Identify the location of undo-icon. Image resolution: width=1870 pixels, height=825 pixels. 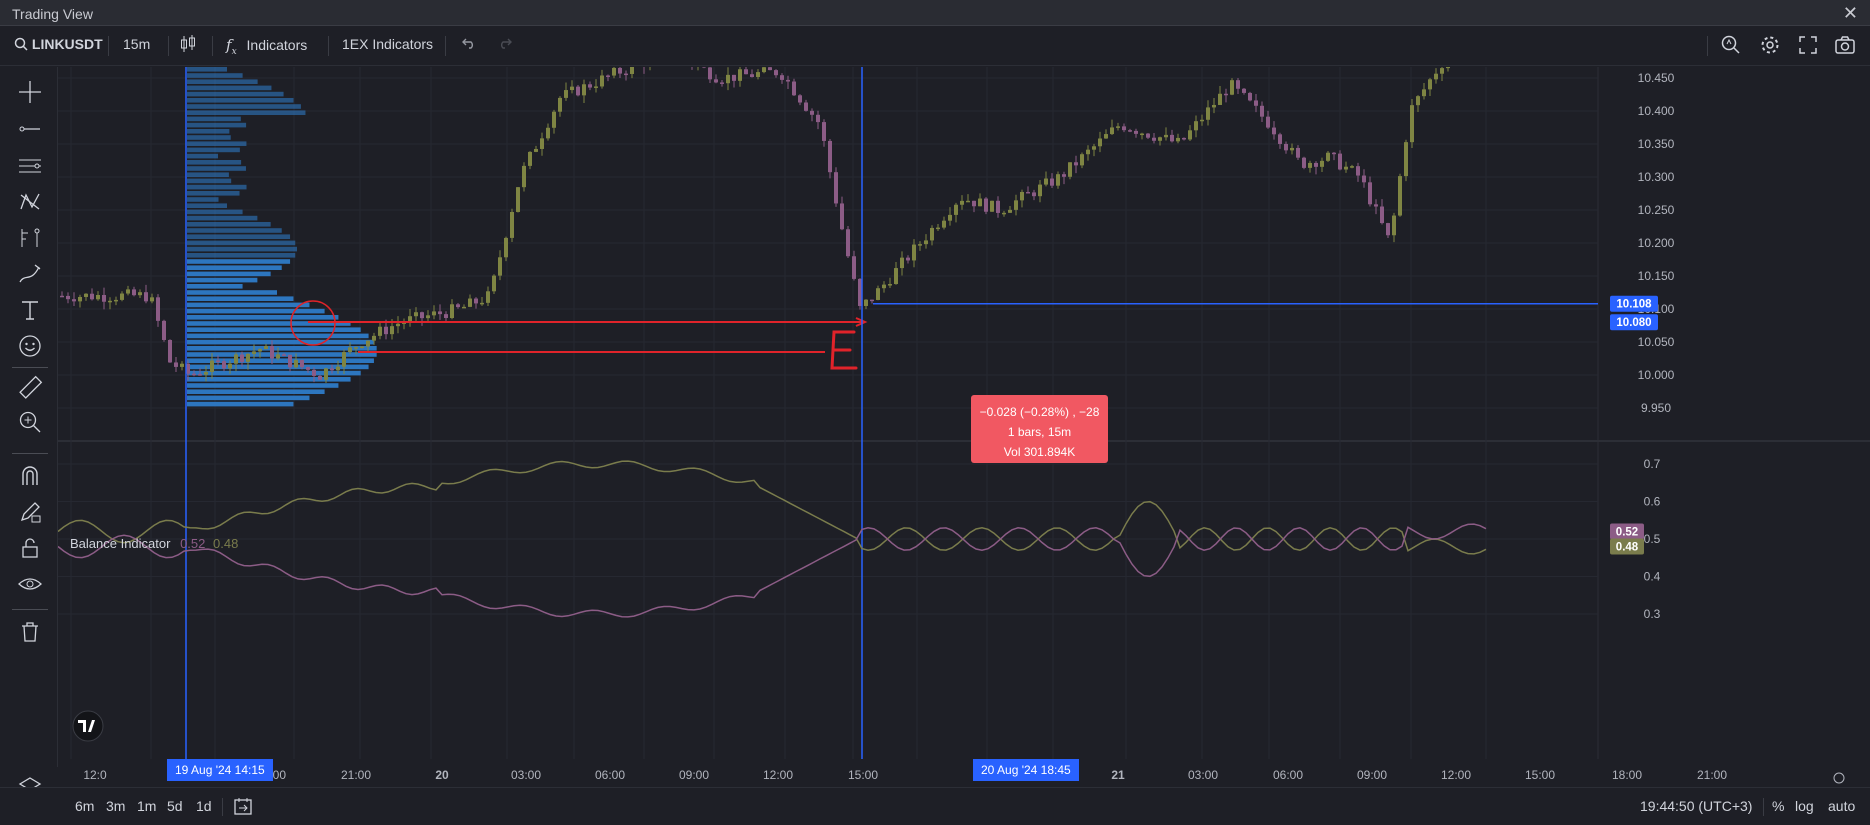
(469, 44).